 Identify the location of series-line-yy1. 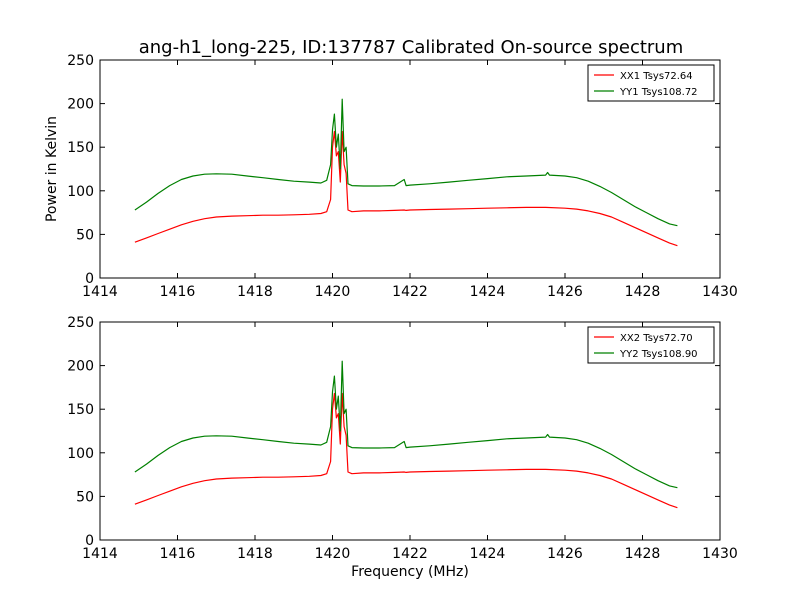
(406, 162).